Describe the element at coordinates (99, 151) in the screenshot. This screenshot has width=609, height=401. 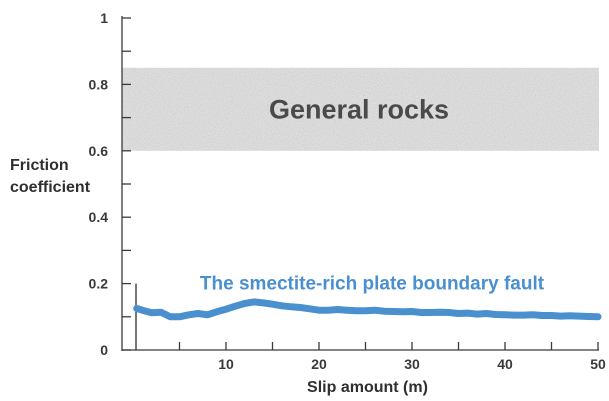
I see `y-tick-label: 0.6` at that location.